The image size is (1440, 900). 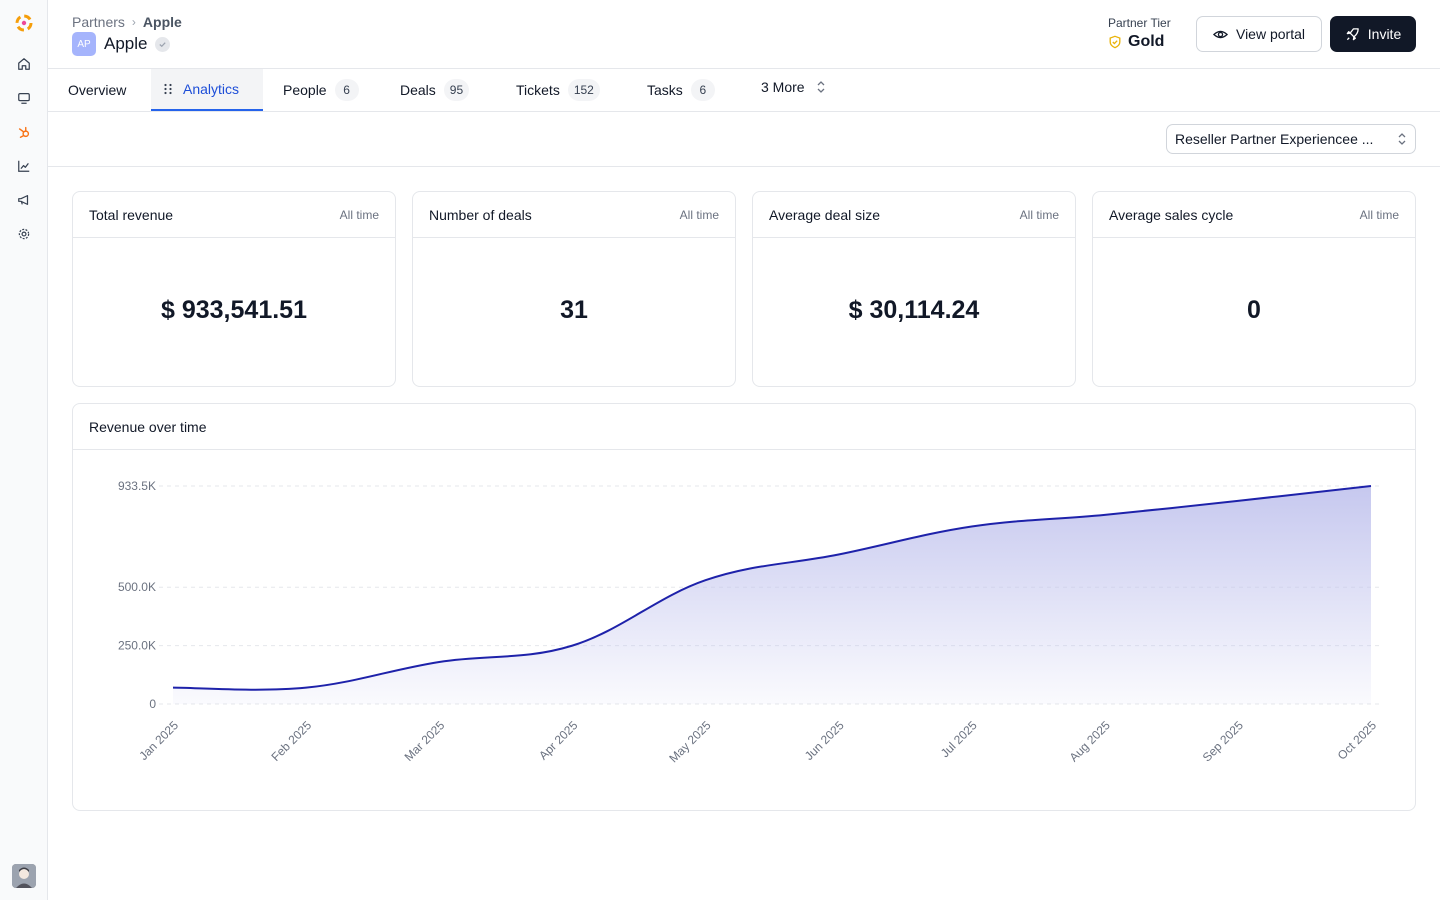 I want to click on chevron-right-icon: ›, so click(x=133, y=22).